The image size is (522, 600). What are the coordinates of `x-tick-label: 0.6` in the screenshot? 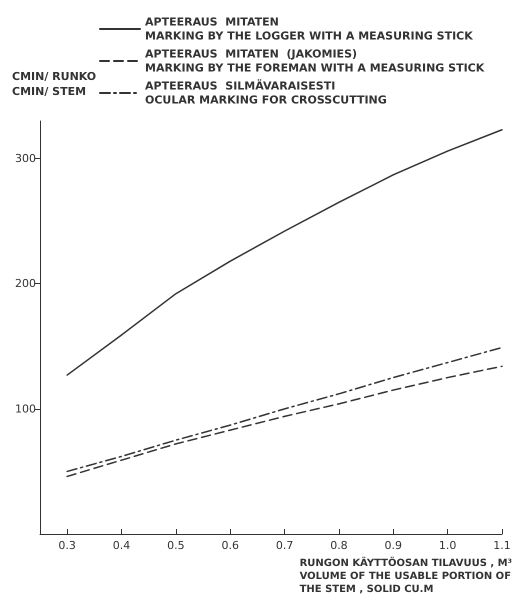 It's located at (230, 545).